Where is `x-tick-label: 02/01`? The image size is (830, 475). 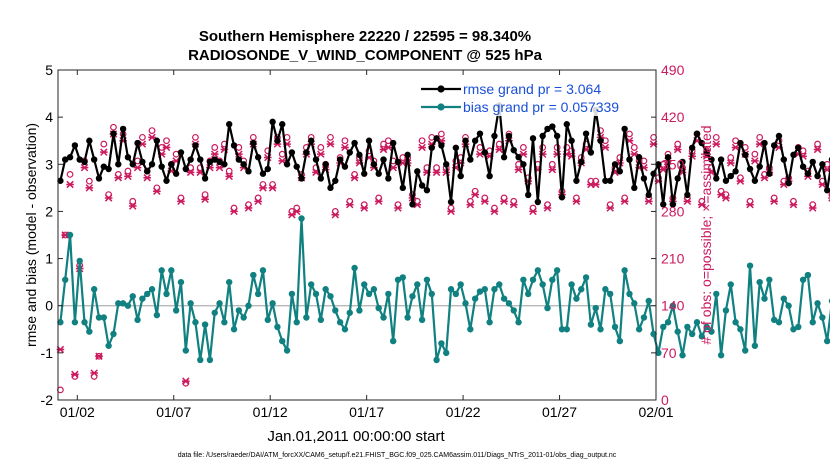
x-tick-label: 02/01 is located at coordinates (655, 412).